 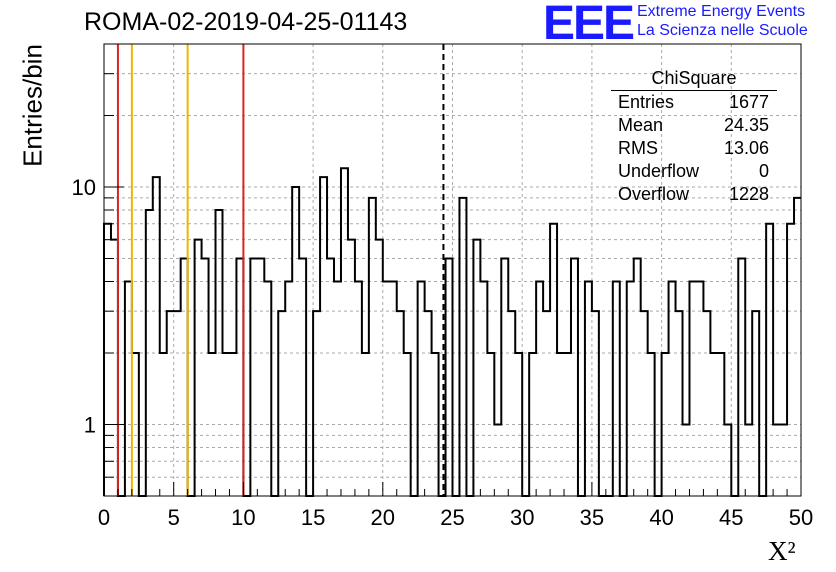 What do you see at coordinates (243, 517) in the screenshot?
I see `x-tick-label: 10` at bounding box center [243, 517].